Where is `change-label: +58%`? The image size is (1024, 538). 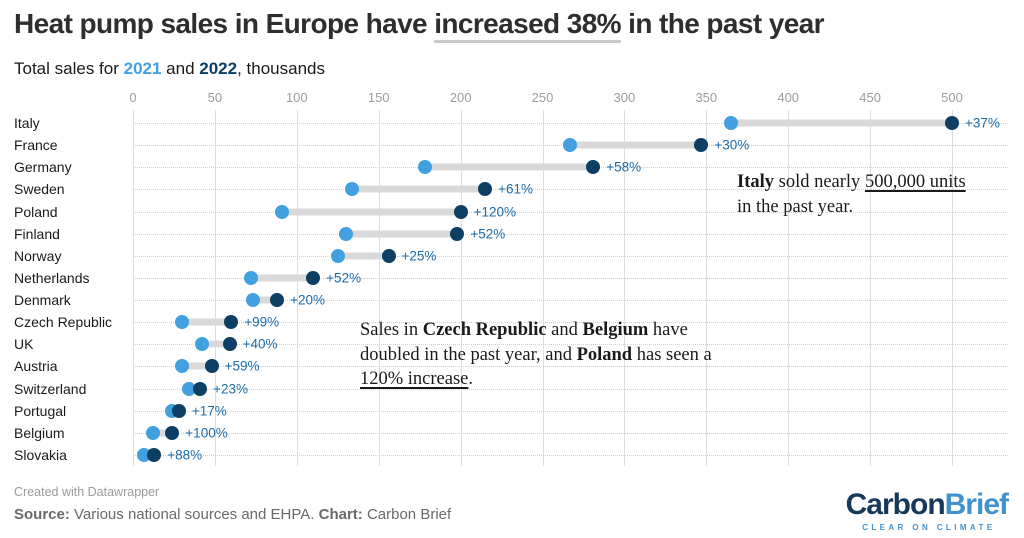 change-label: +58% is located at coordinates (624, 167).